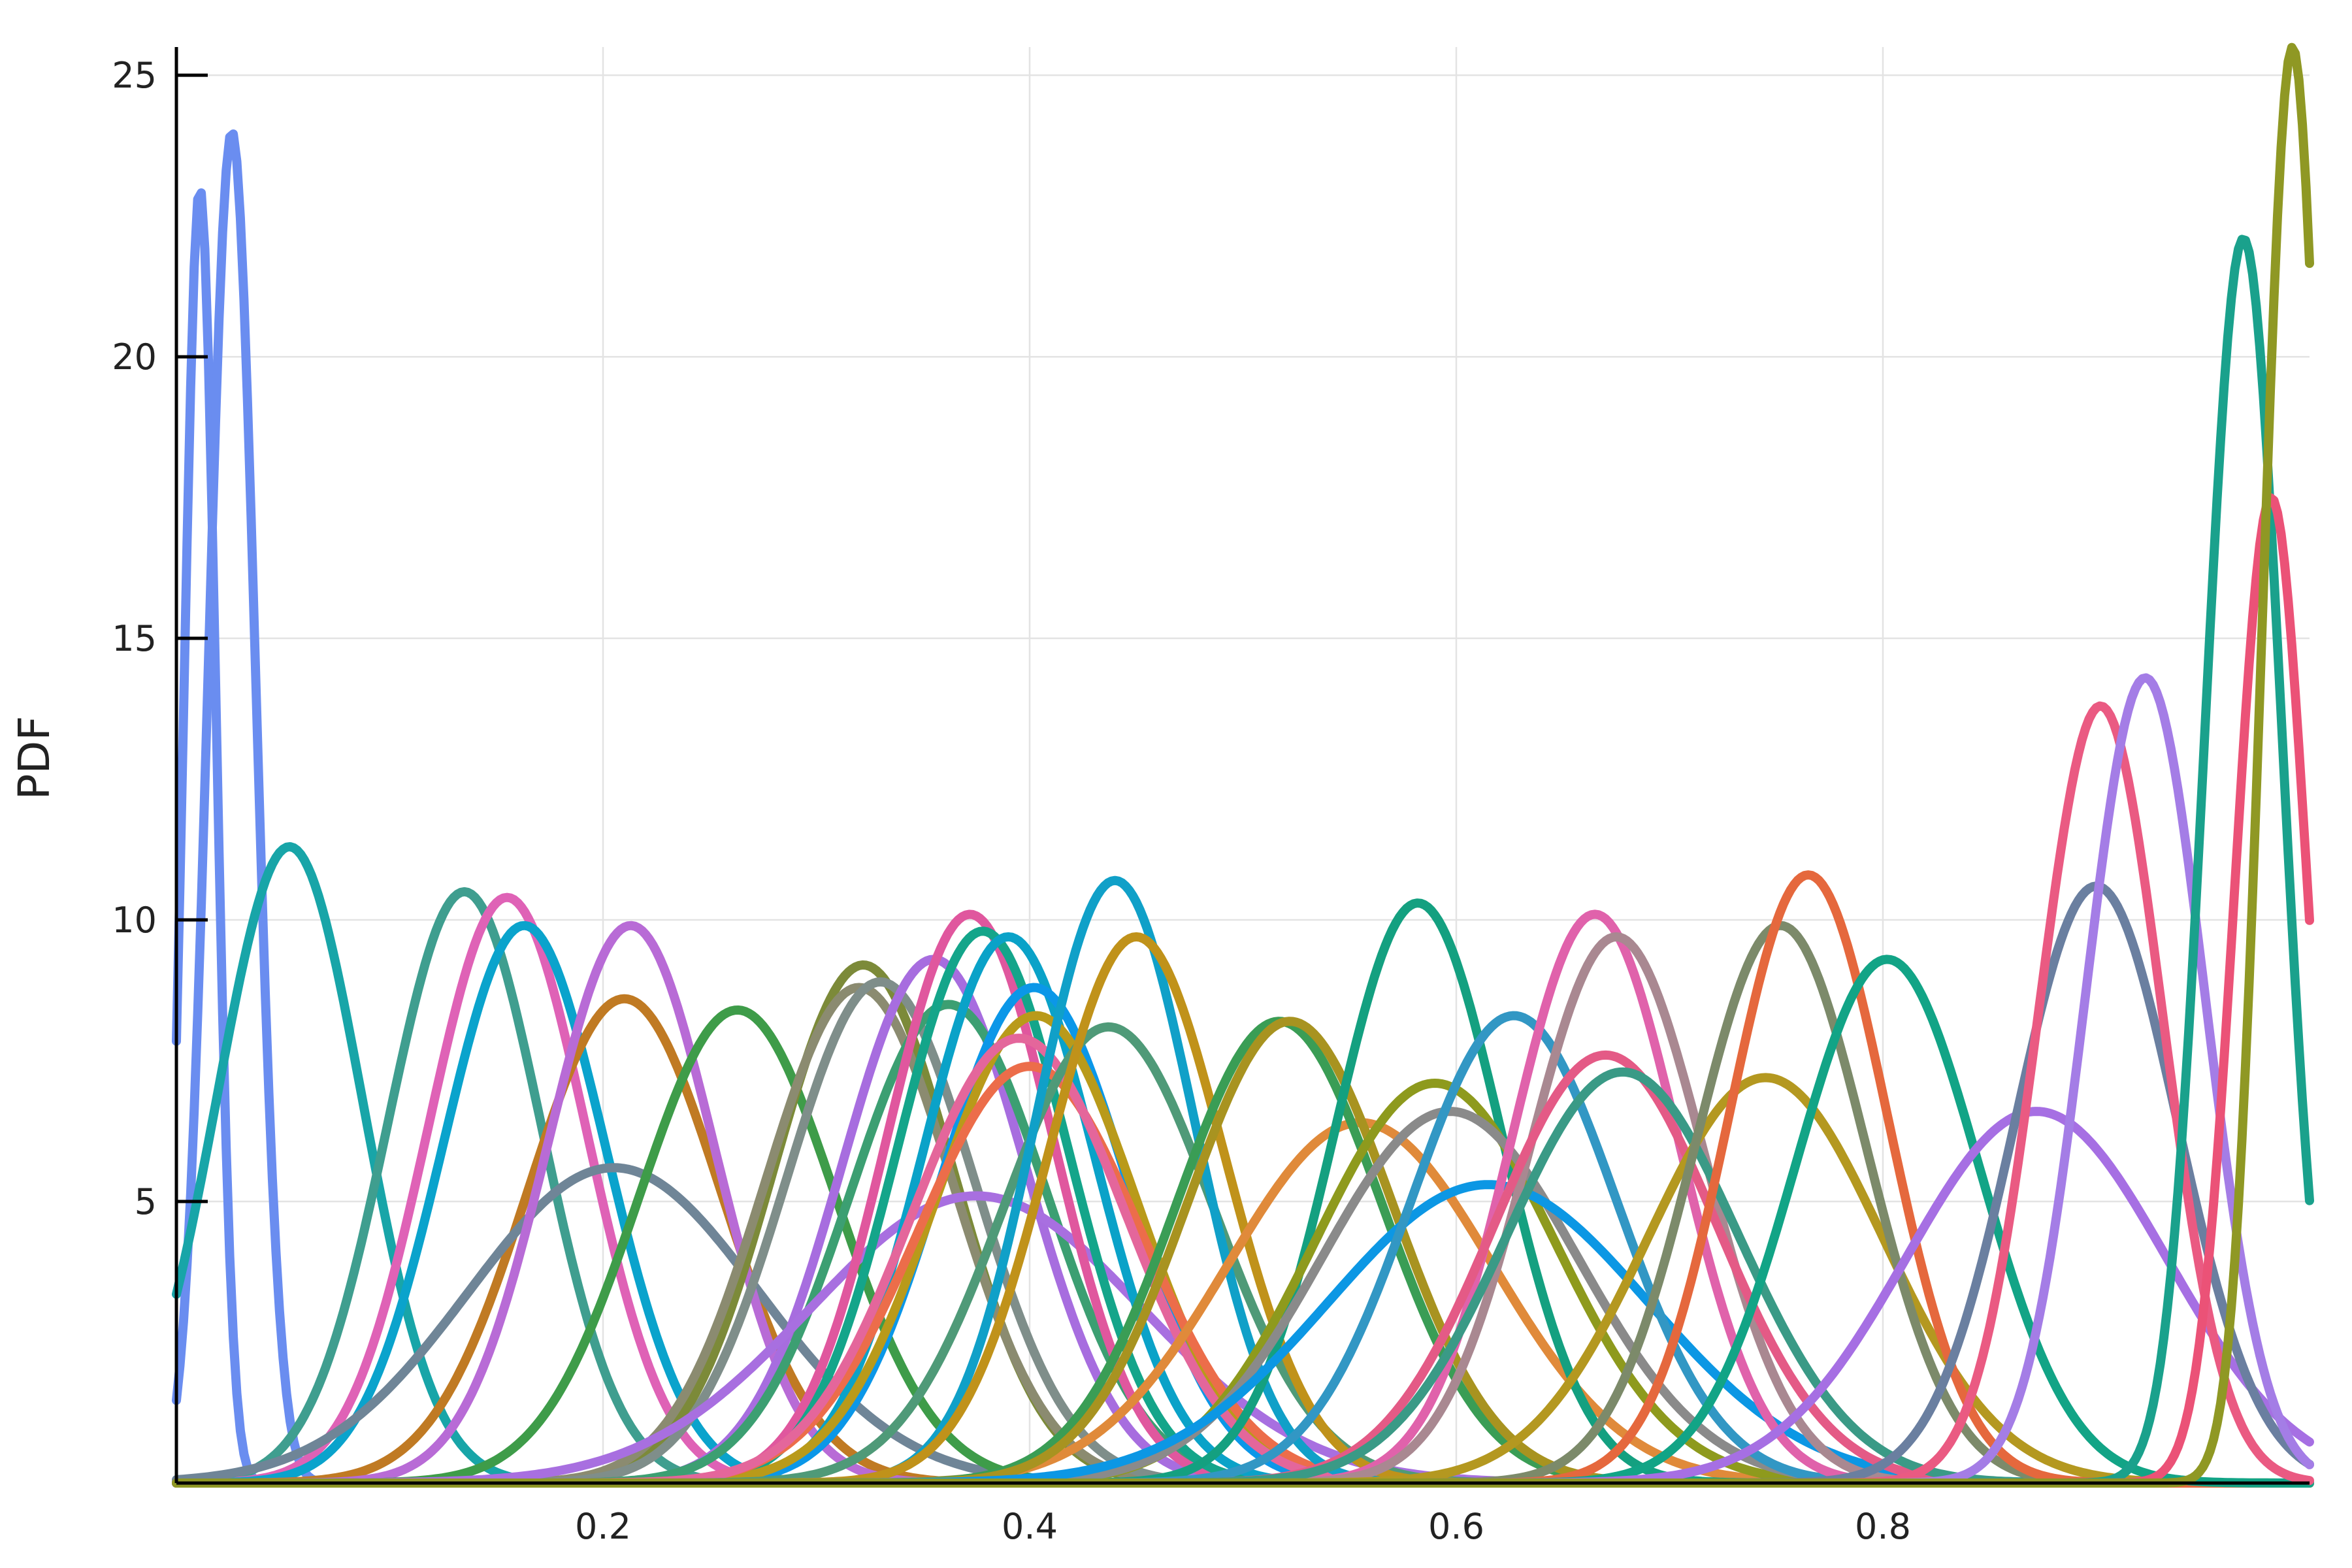  I want to click on y-tick-label: 20, so click(134, 357).